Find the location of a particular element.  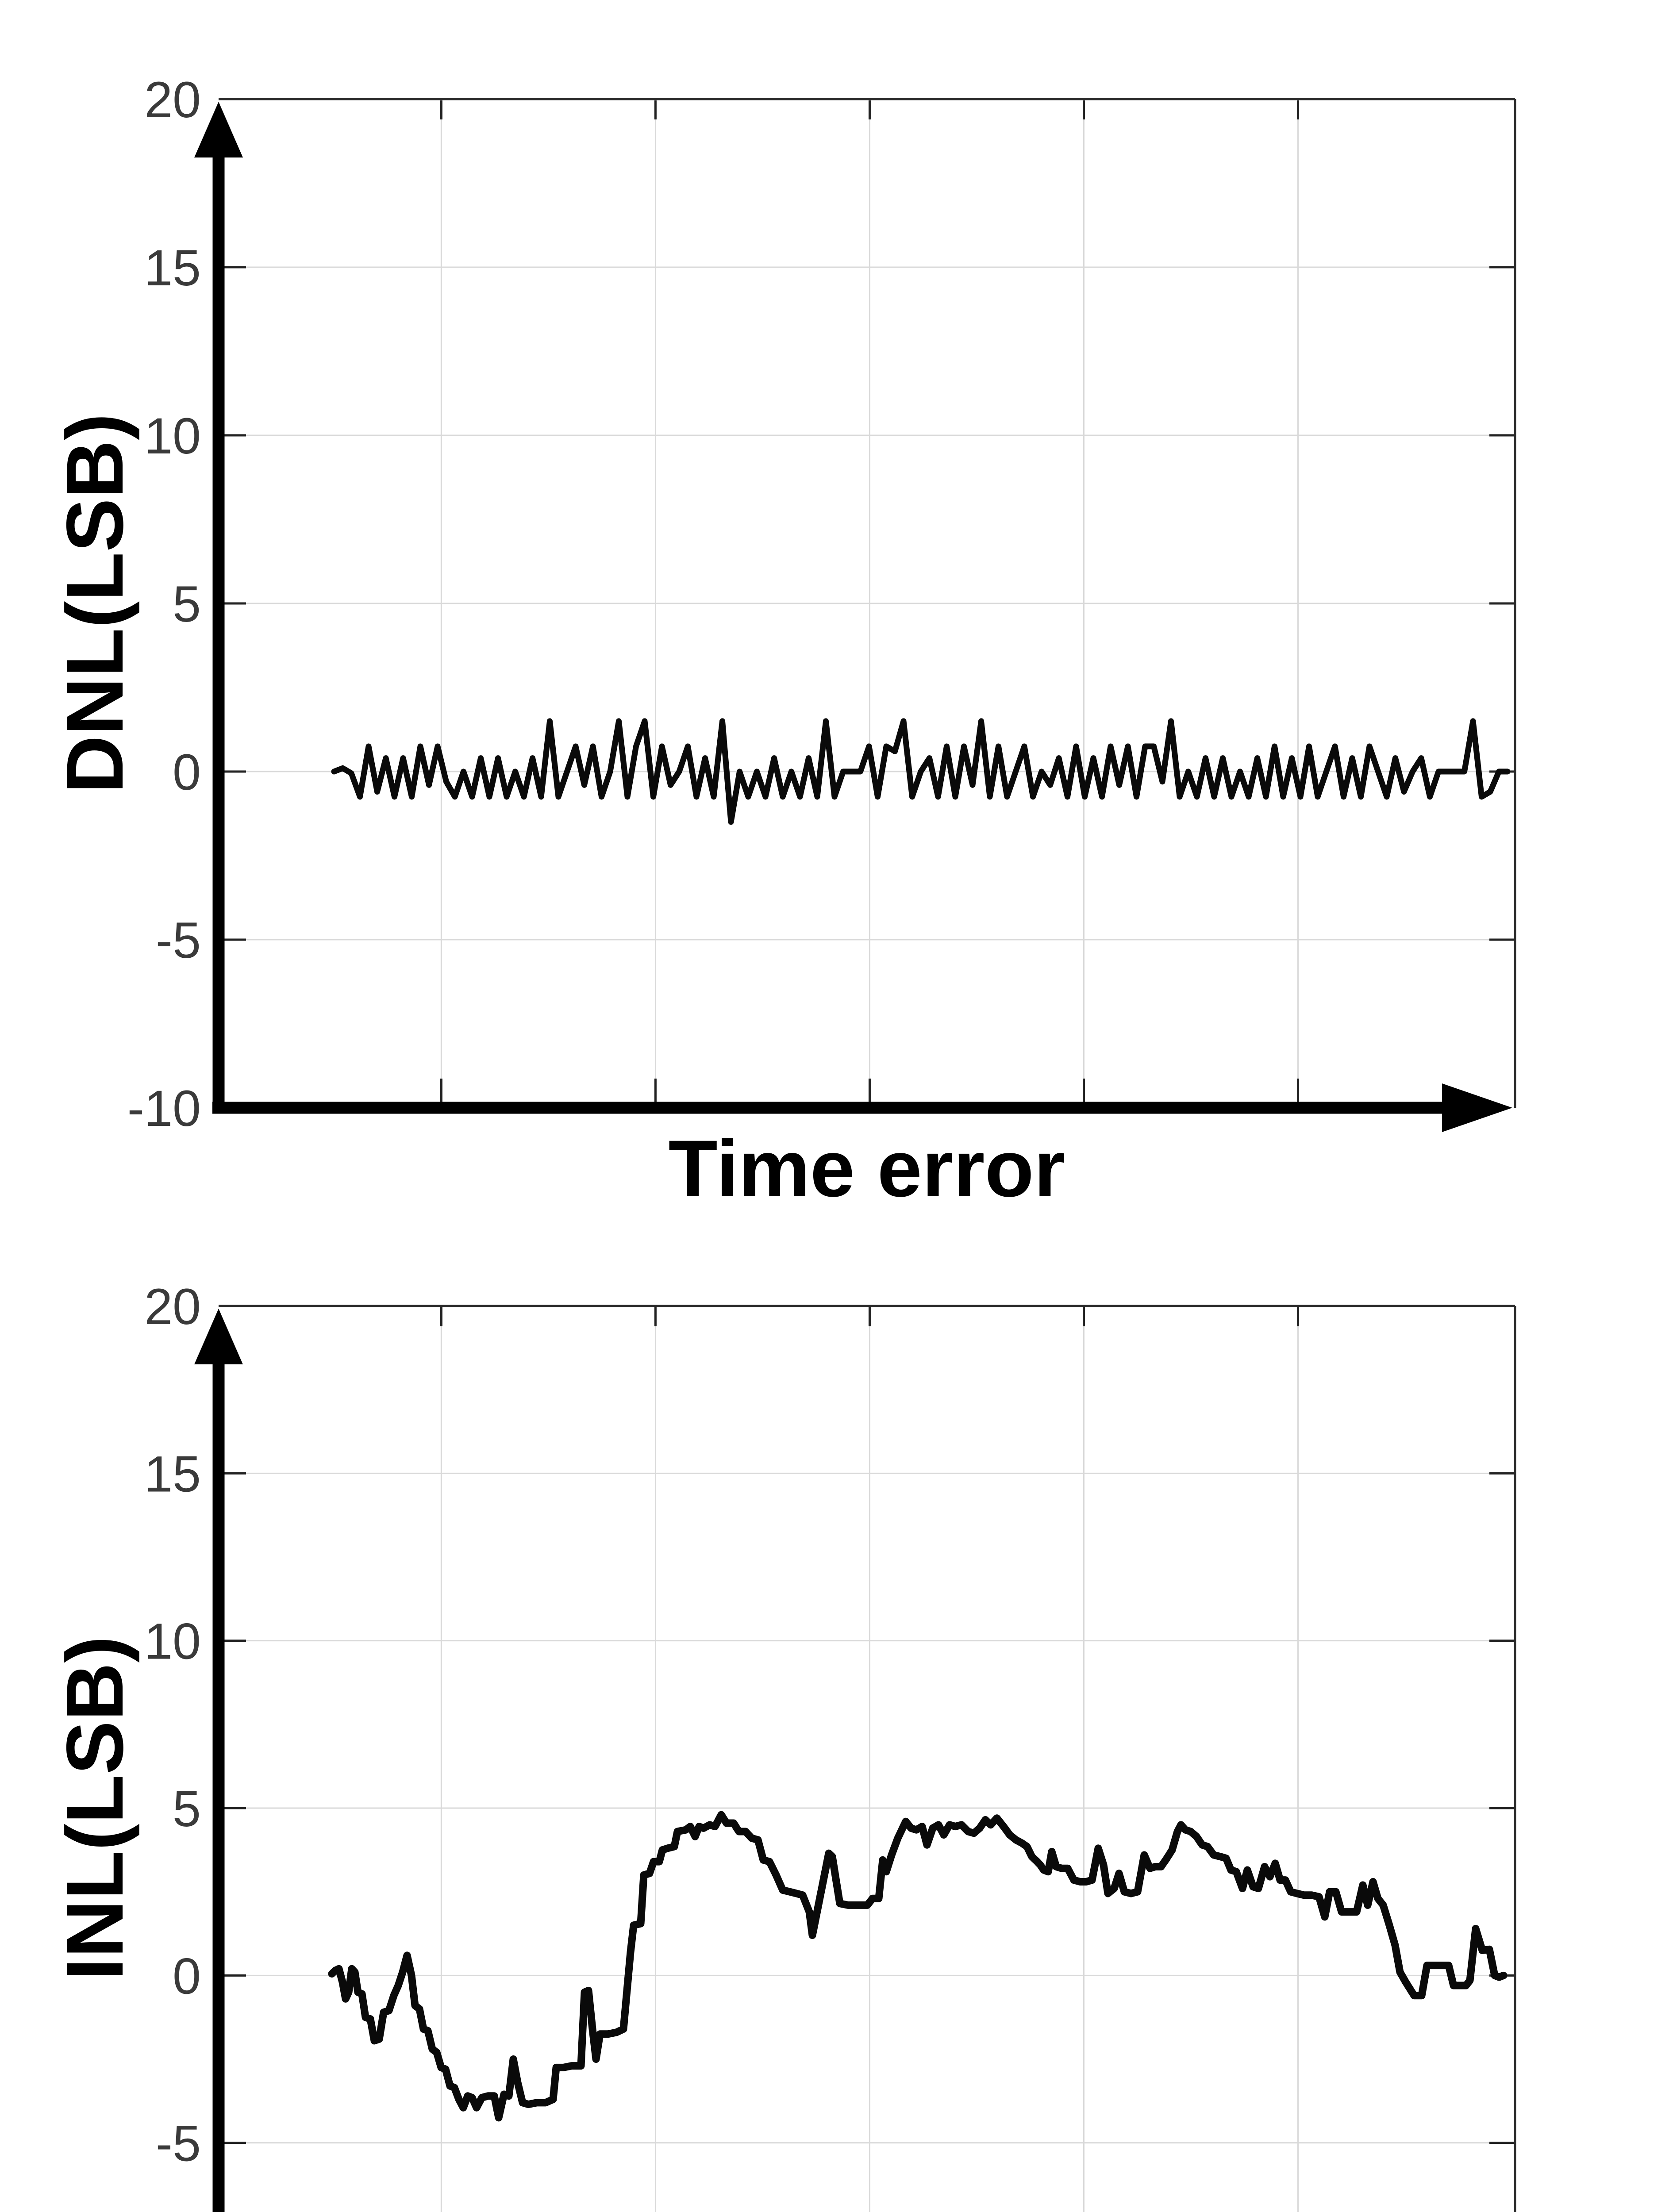

dnl-ytick-m5: -5 is located at coordinates (178, 941).